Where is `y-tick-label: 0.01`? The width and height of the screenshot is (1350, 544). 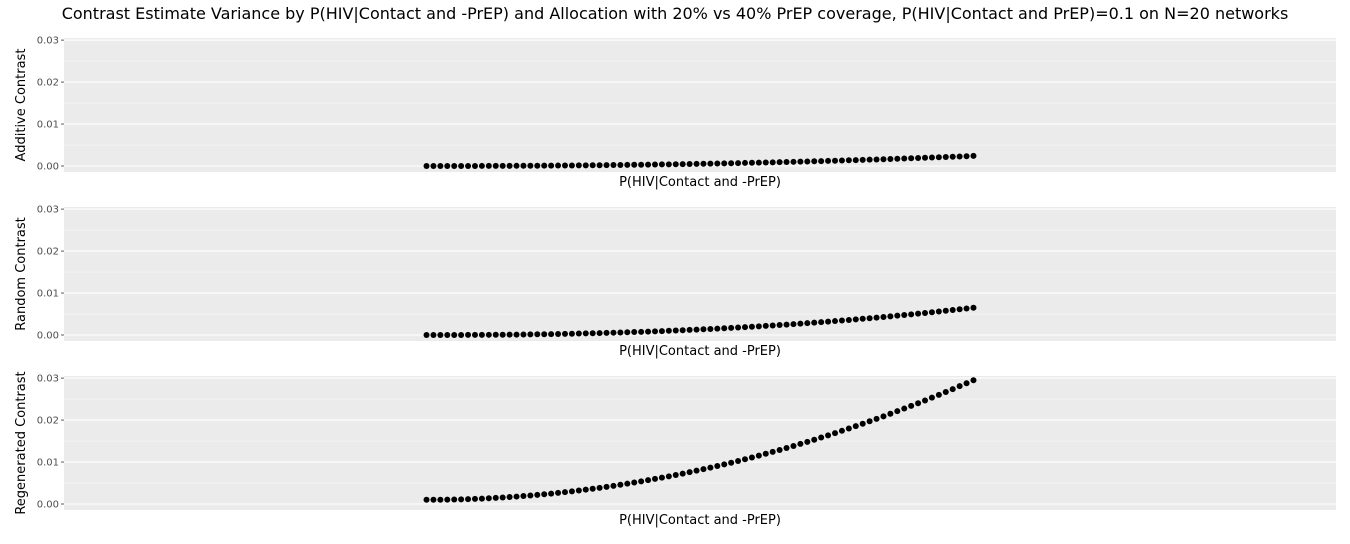
y-tick-label: 0.01 is located at coordinates (48, 125).